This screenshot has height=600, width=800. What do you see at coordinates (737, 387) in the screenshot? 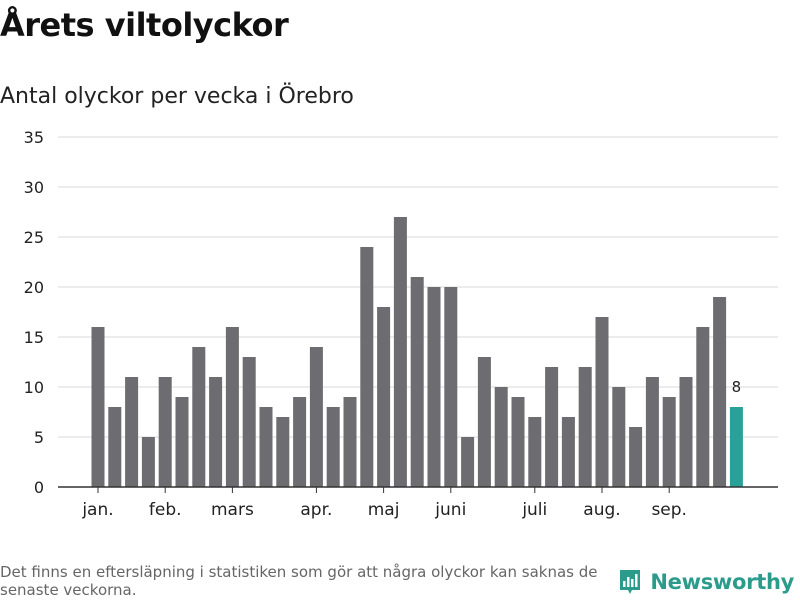
I see `data-label: 8` at bounding box center [737, 387].